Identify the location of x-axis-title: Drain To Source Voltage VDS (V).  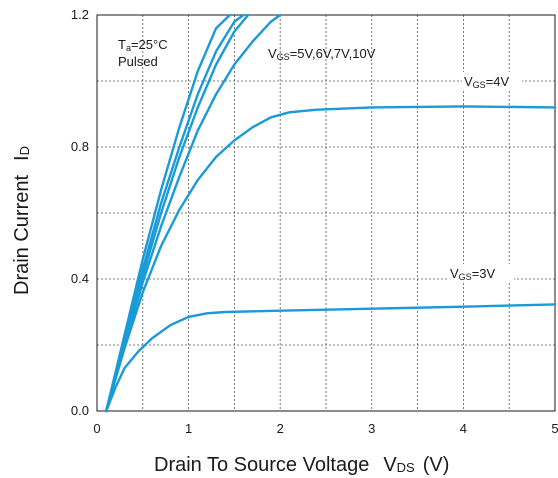
(301, 465).